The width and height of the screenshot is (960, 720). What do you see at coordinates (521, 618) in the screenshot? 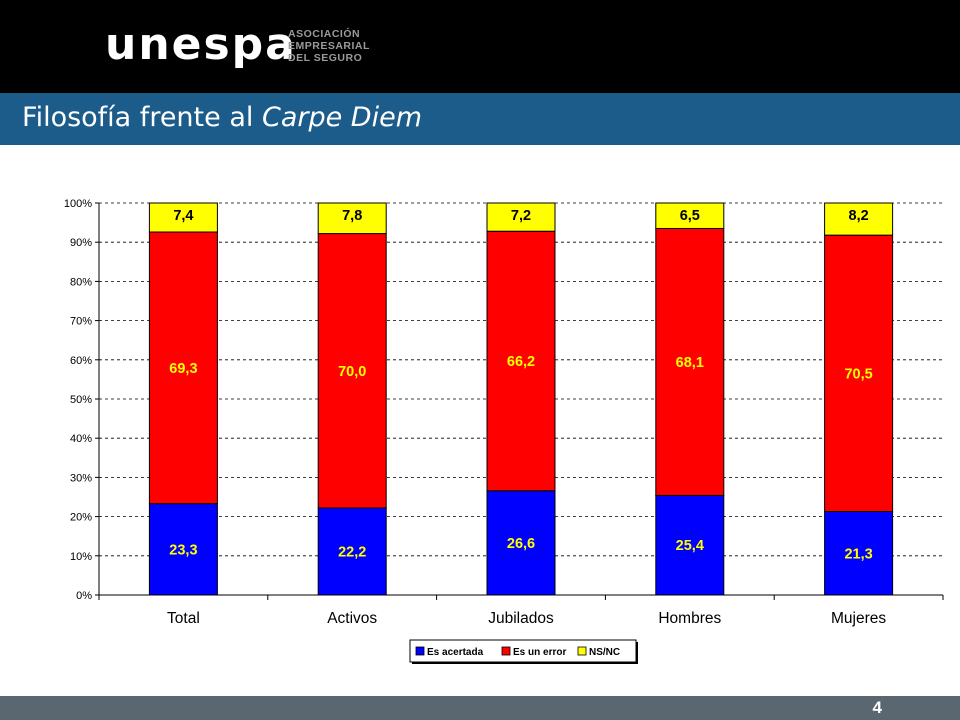
I see `x-category-label: Jubilados` at bounding box center [521, 618].